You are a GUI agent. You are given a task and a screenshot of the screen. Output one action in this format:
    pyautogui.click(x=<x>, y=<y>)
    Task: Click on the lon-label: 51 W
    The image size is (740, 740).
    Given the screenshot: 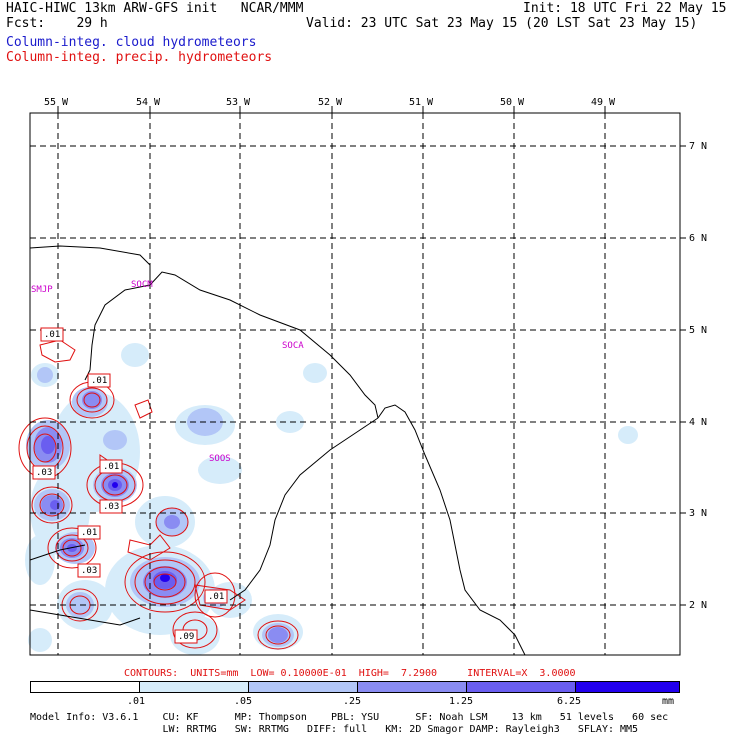 What is the action you would take?
    pyautogui.click(x=421, y=102)
    